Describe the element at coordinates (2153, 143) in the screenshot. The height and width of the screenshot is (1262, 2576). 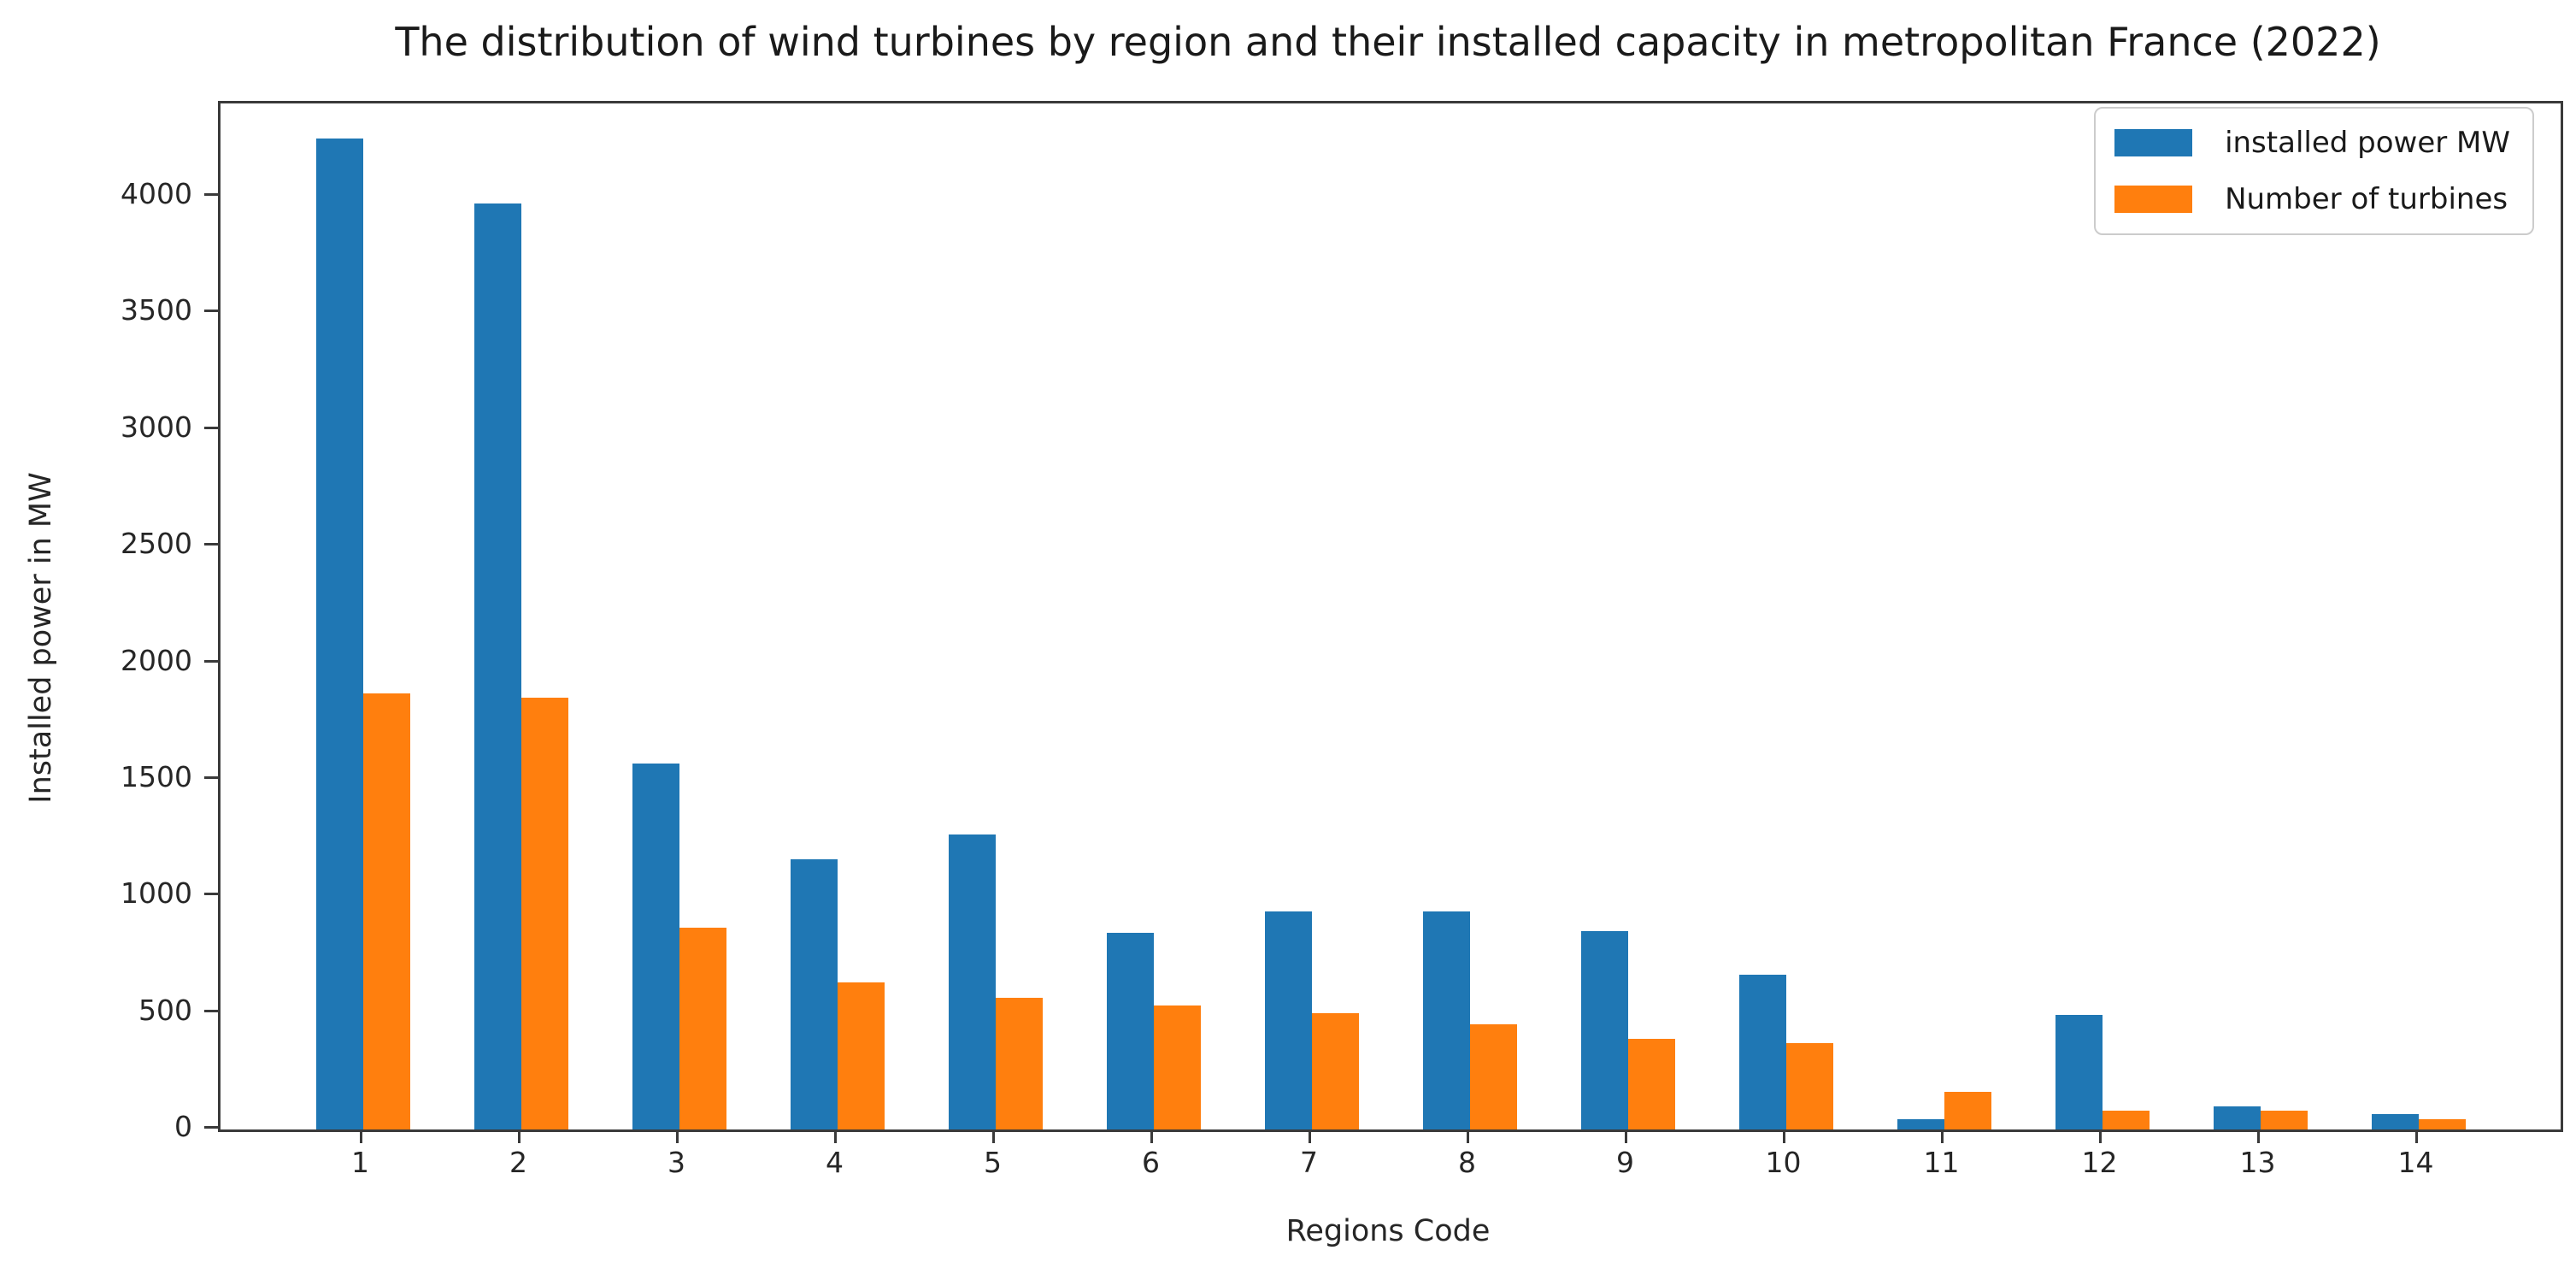
I see `legend-swatch-installed-power` at that location.